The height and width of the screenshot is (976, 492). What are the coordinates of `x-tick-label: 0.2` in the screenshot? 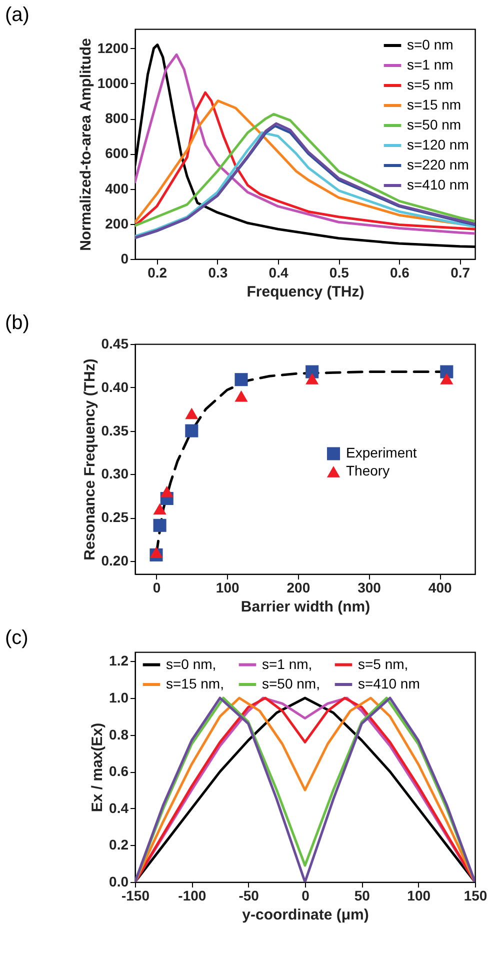 It's located at (158, 272).